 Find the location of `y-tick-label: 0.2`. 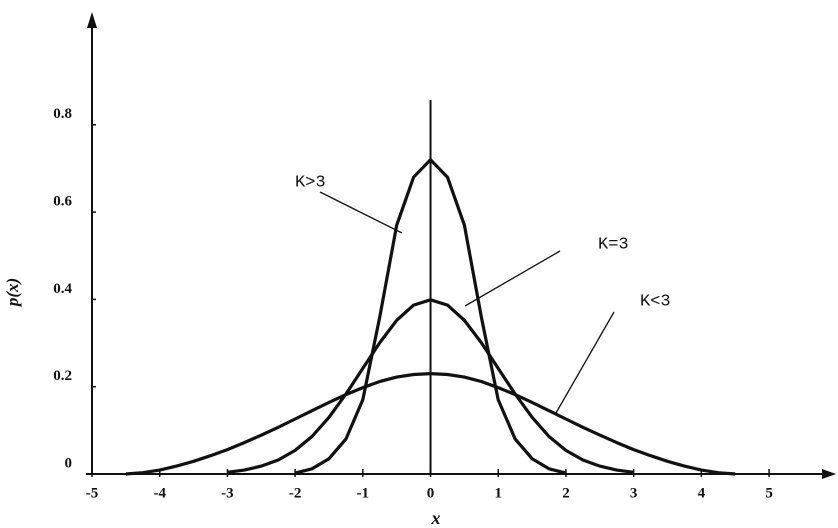

y-tick-label: 0.2 is located at coordinates (62, 376).